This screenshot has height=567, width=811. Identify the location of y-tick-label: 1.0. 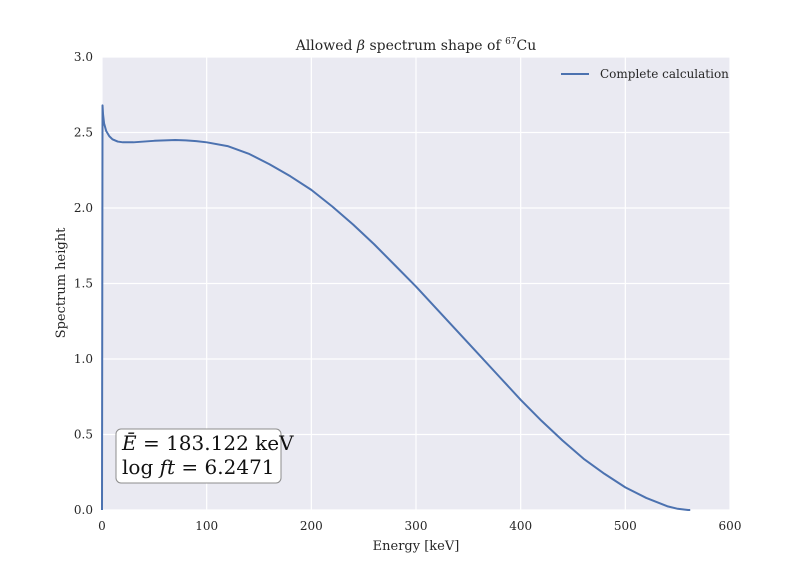
(83, 359).